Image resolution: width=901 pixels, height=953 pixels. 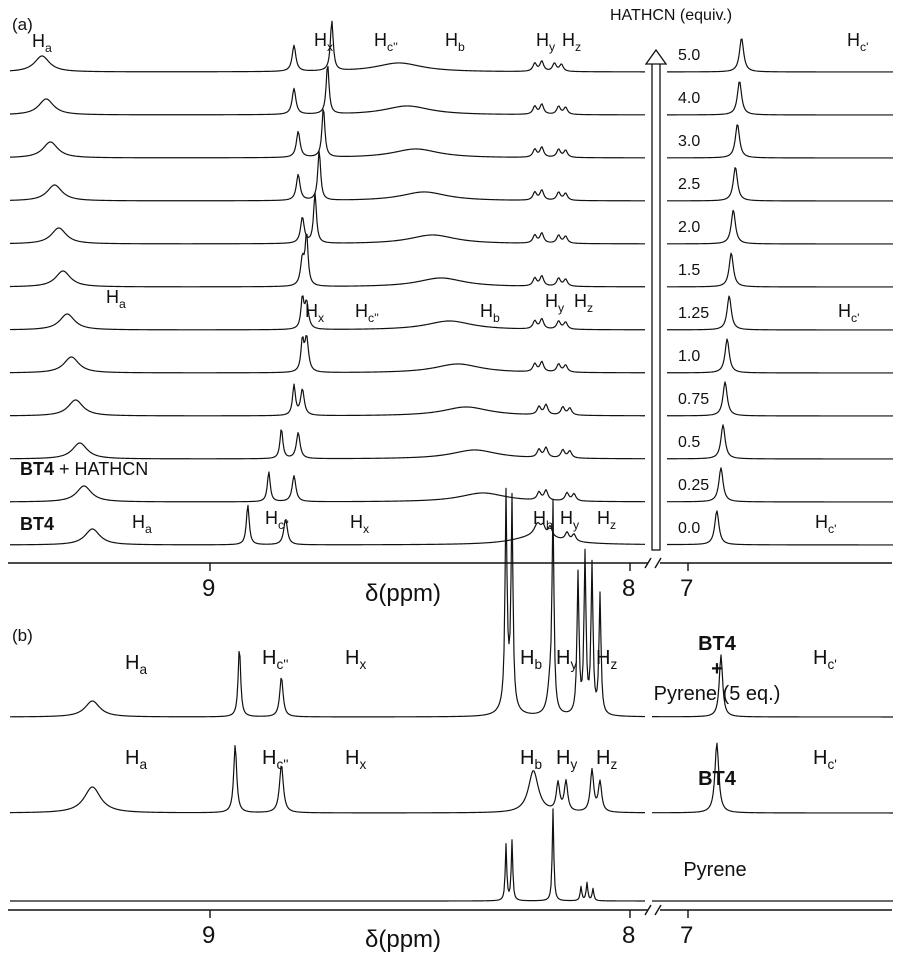 I want to click on equiv-value: 0.5, so click(x=689, y=442).